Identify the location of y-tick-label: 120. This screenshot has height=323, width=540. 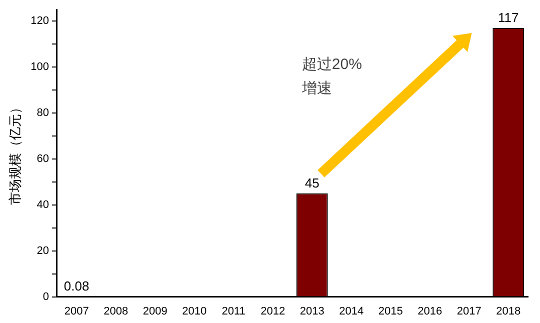
(39, 21).